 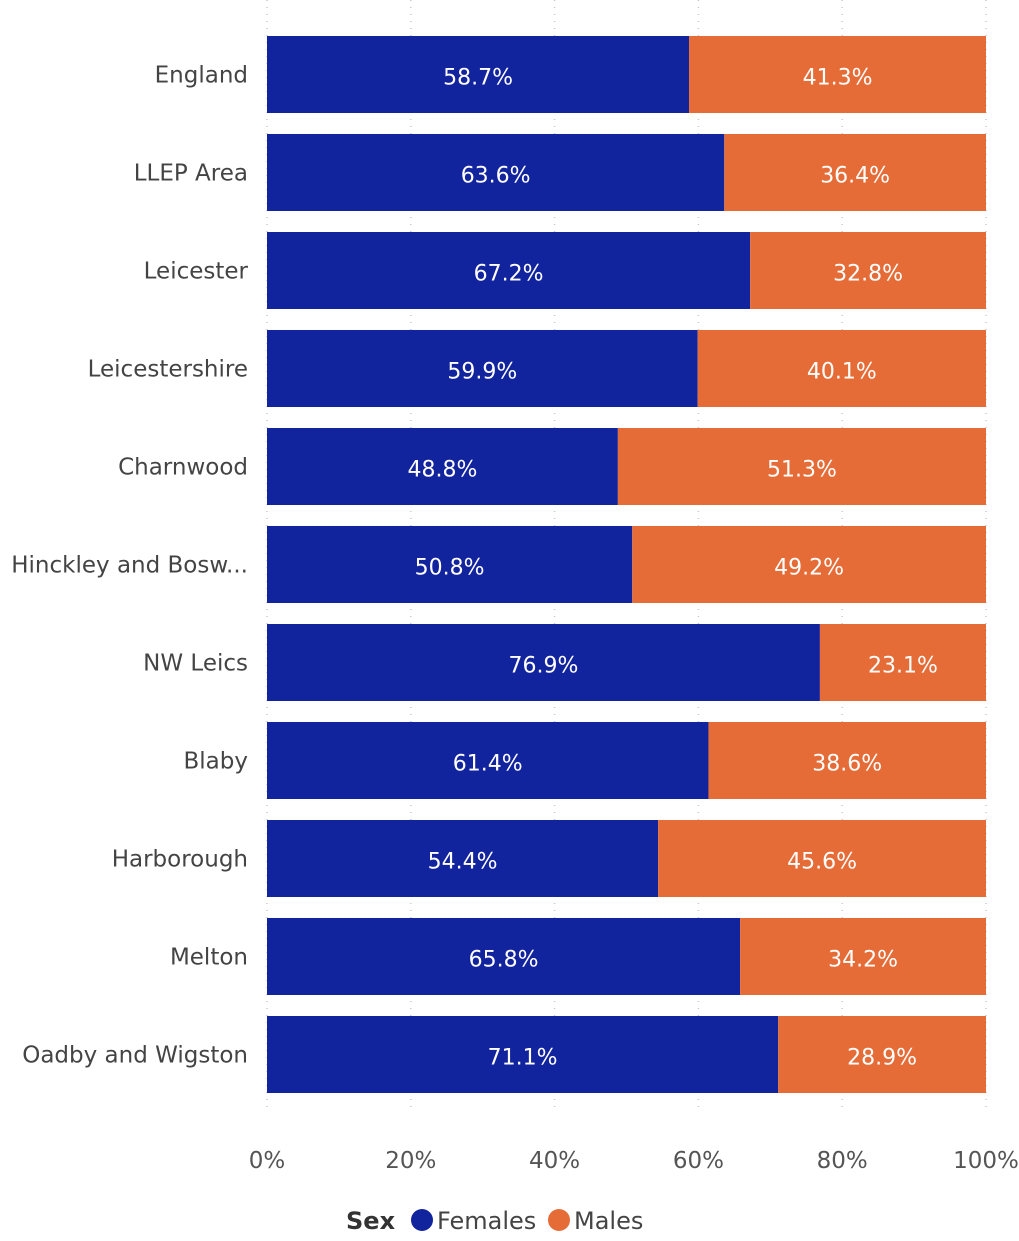 What do you see at coordinates (608, 1221) in the screenshot?
I see `legend-entry-males: Males` at bounding box center [608, 1221].